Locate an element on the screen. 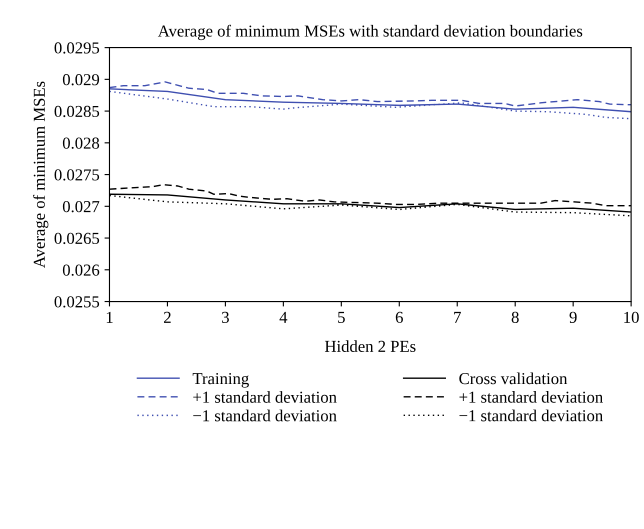 This screenshot has height=529, width=644. x-tick-label: 3 is located at coordinates (225, 317).